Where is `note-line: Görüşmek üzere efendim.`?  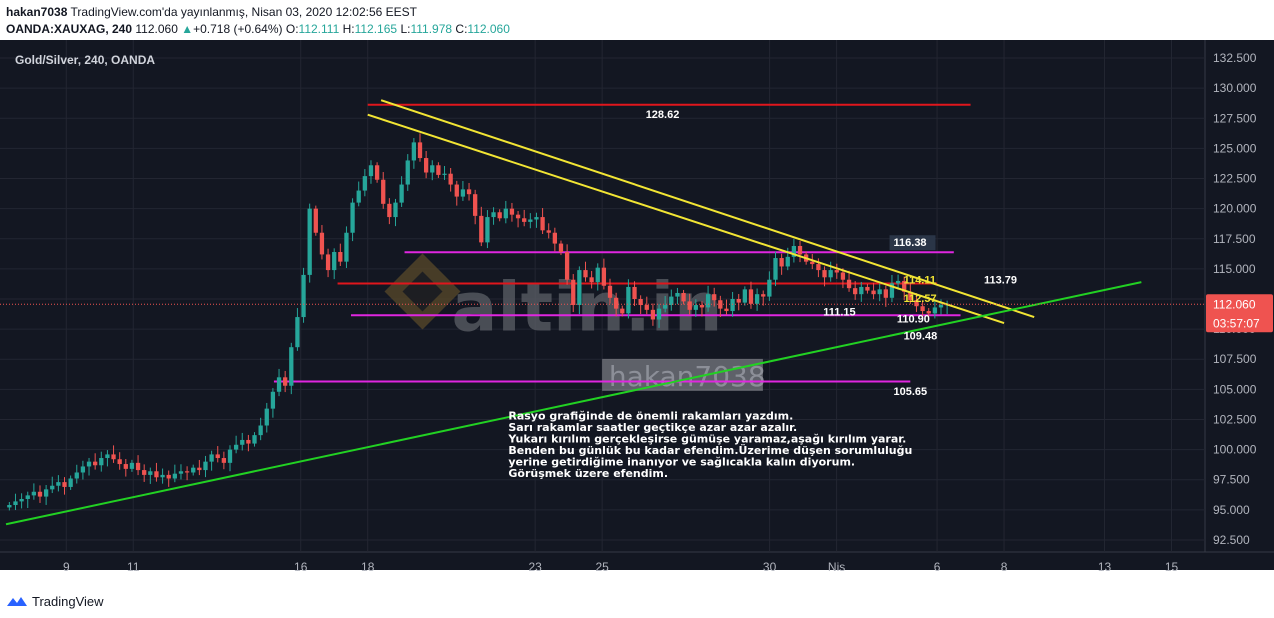
note-line: Görüşmek üzere efendim. is located at coordinates (588, 473).